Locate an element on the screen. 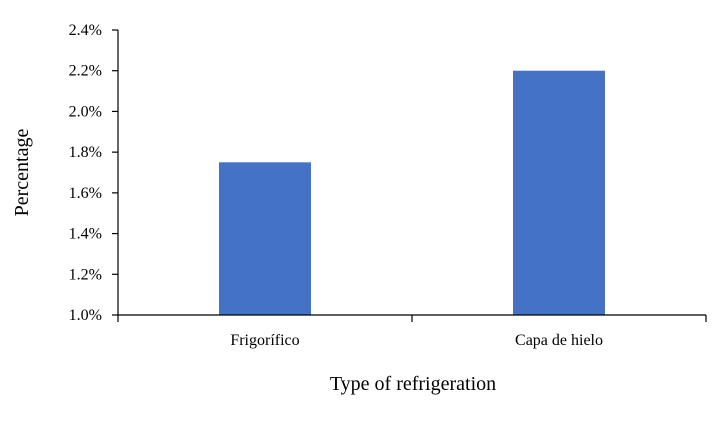 This screenshot has height=422, width=728. y-tick-label: 1.0% is located at coordinates (85, 315).